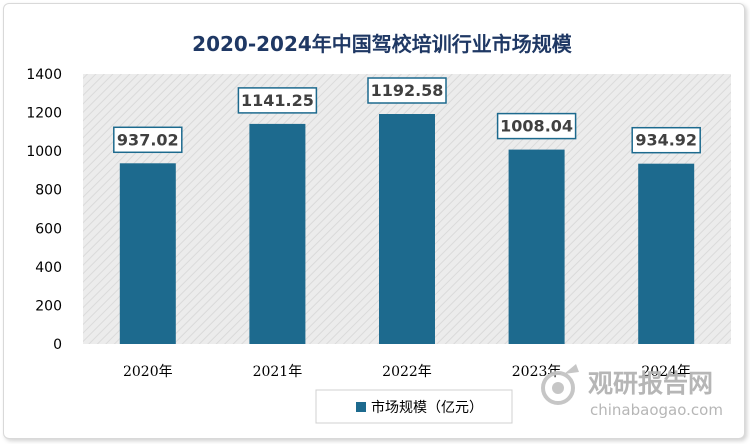  I want to click on data-label: 937.02, so click(148, 139).